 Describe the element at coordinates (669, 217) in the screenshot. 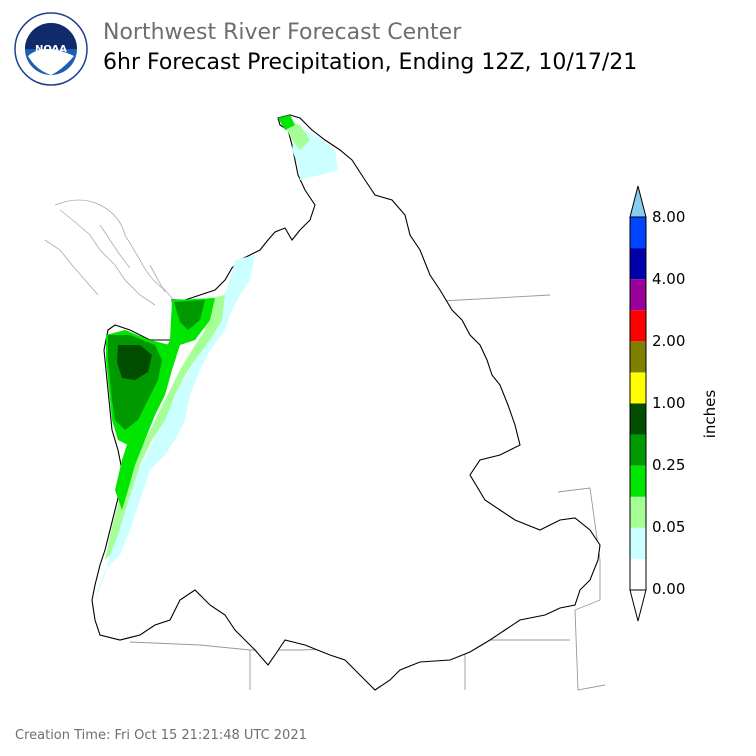

I see `colorbar-tick-label: 8.00` at that location.